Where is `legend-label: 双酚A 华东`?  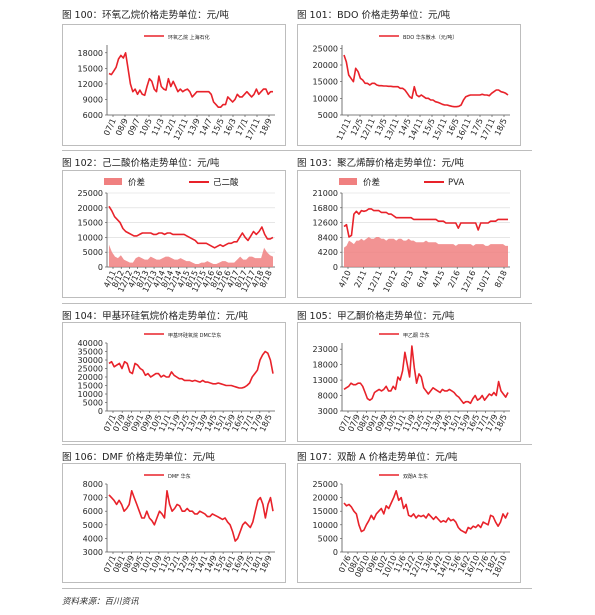
legend-label: 双酚A 华东 is located at coordinates (415, 476).